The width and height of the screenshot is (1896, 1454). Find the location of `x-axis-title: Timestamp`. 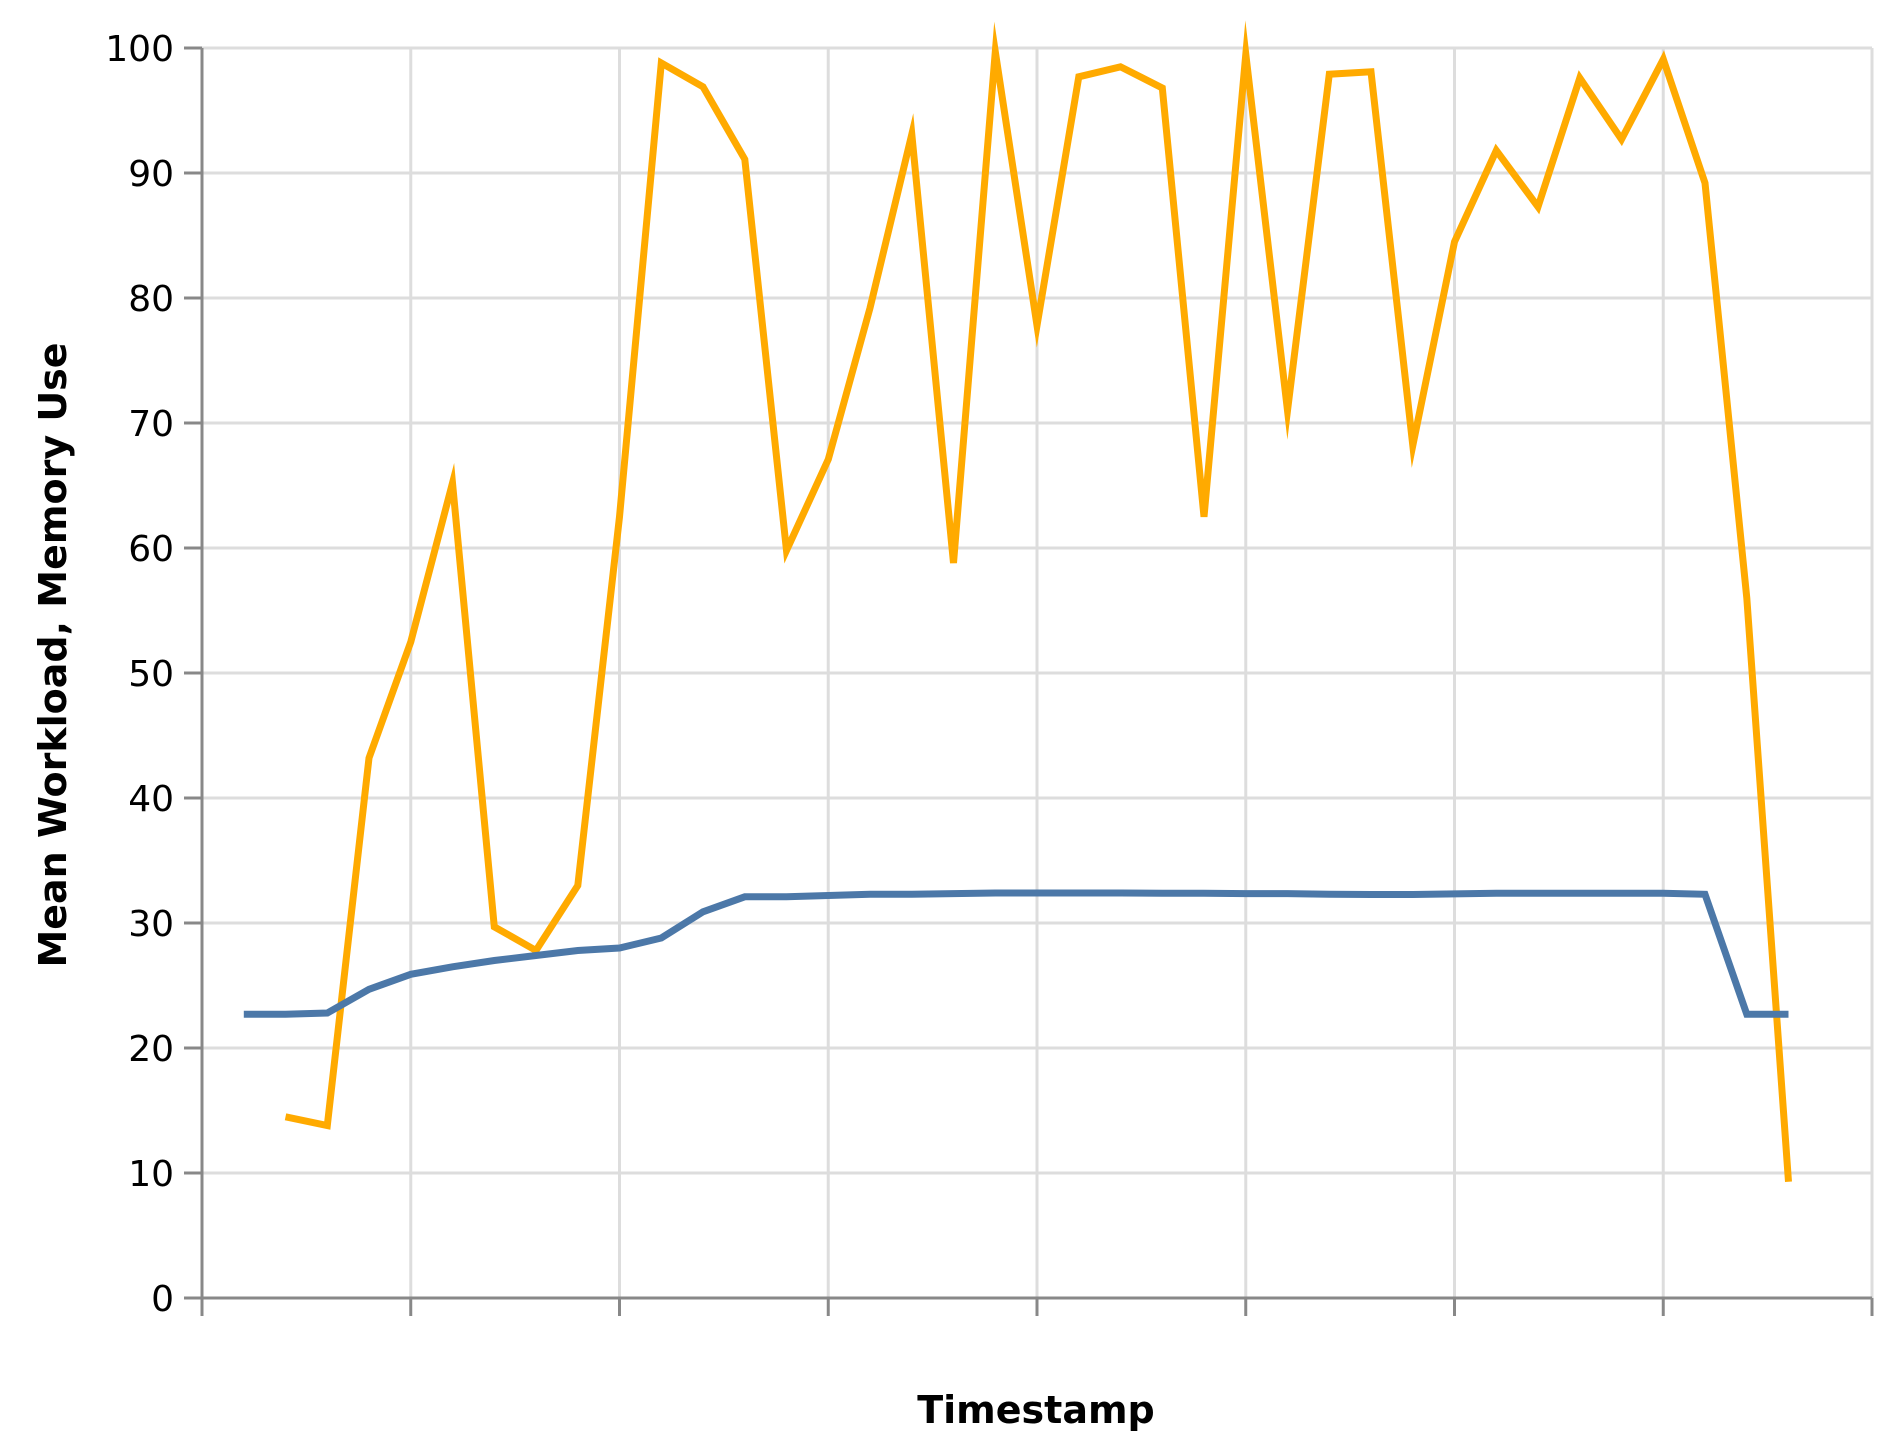

x-axis-title: Timestamp is located at coordinates (1036, 1410).